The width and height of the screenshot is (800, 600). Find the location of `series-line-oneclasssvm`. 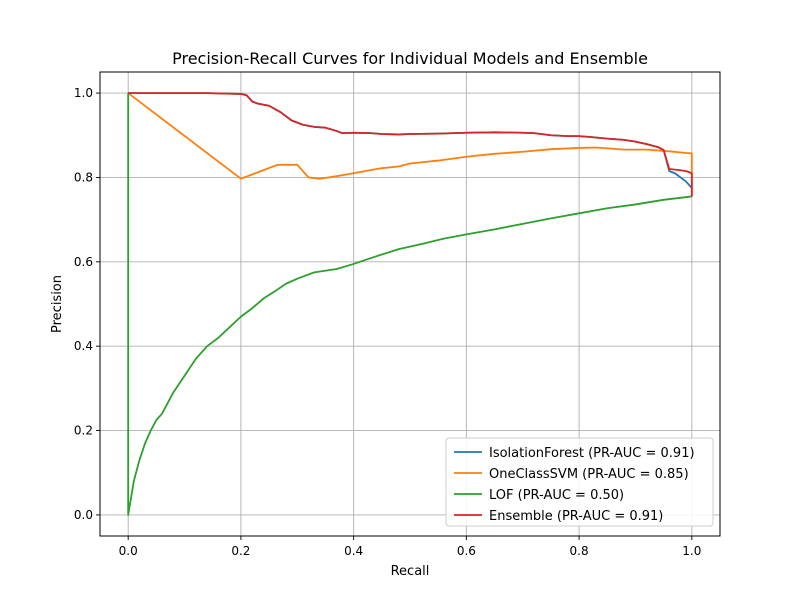

series-line-oneclasssvm is located at coordinates (410, 144).